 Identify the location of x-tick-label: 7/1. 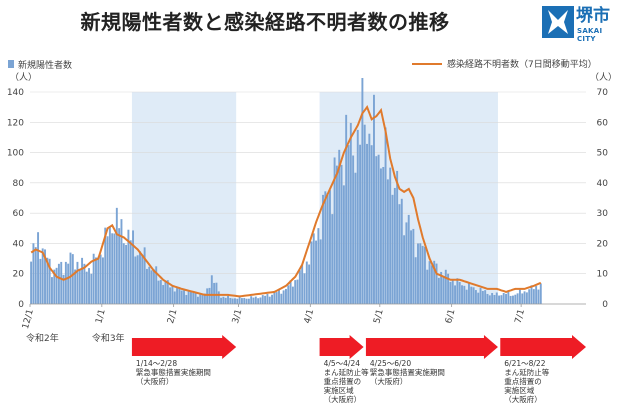
(520, 316).